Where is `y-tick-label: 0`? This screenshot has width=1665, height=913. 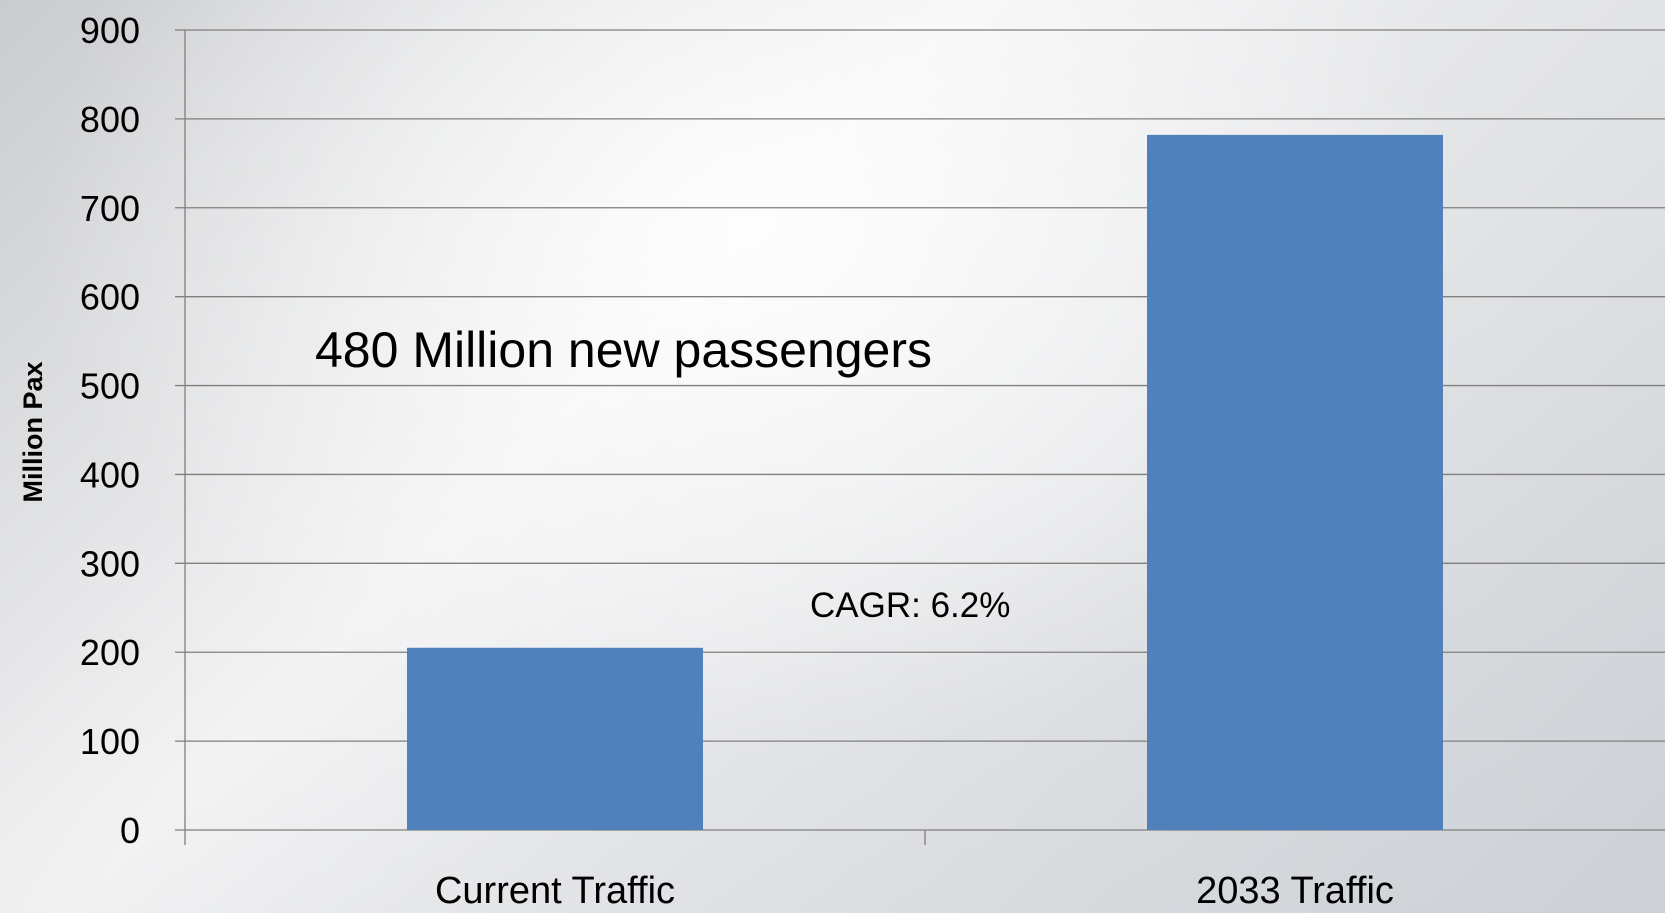 y-tick-label: 0 is located at coordinates (130, 830).